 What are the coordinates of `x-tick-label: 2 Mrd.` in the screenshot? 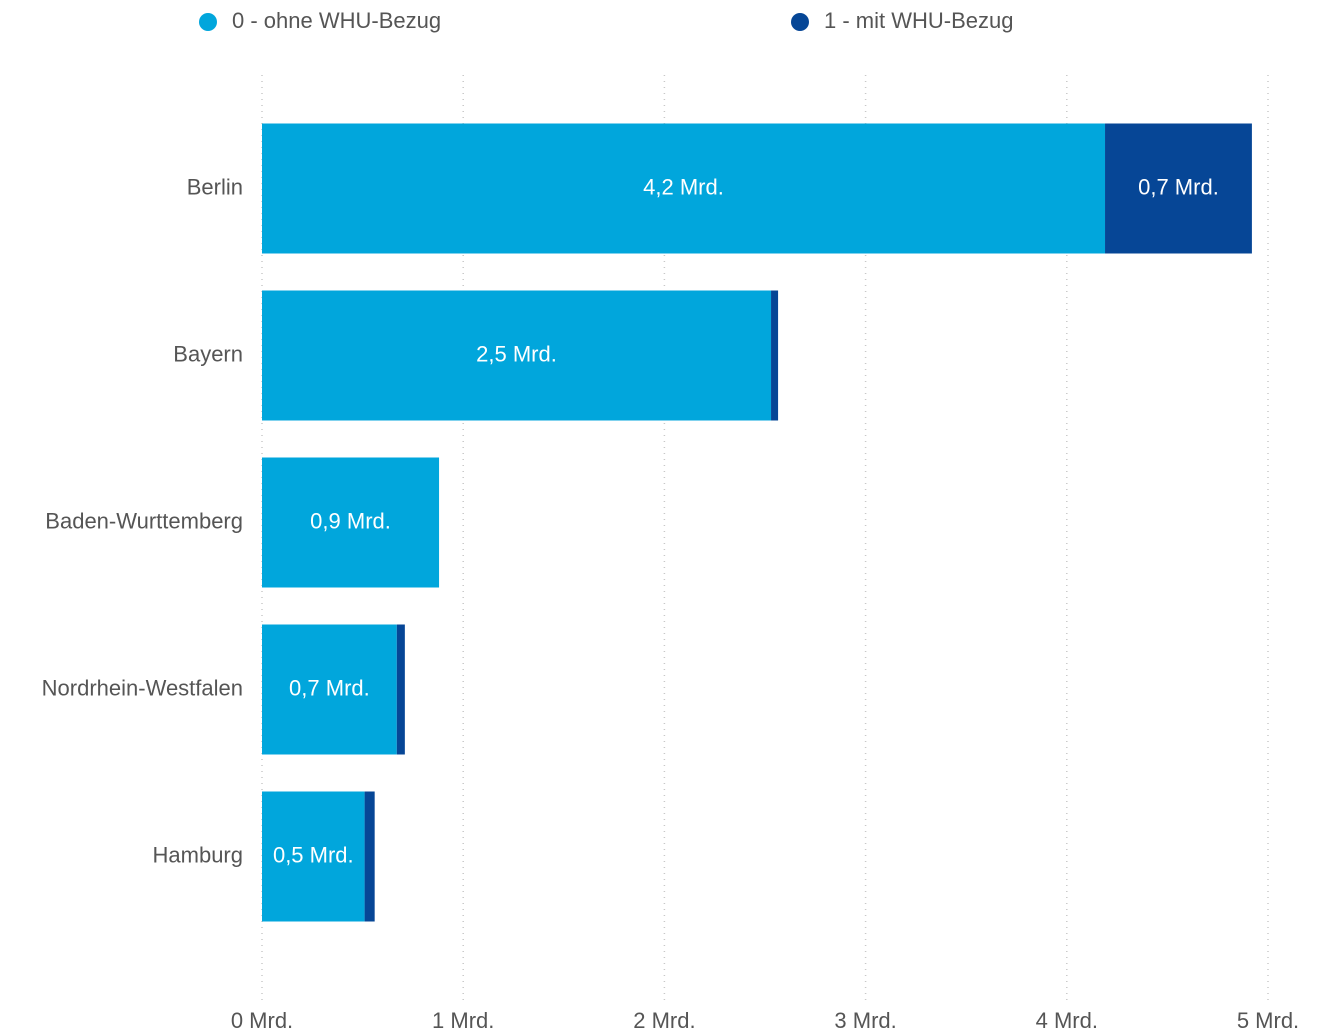 It's located at (664, 1020).